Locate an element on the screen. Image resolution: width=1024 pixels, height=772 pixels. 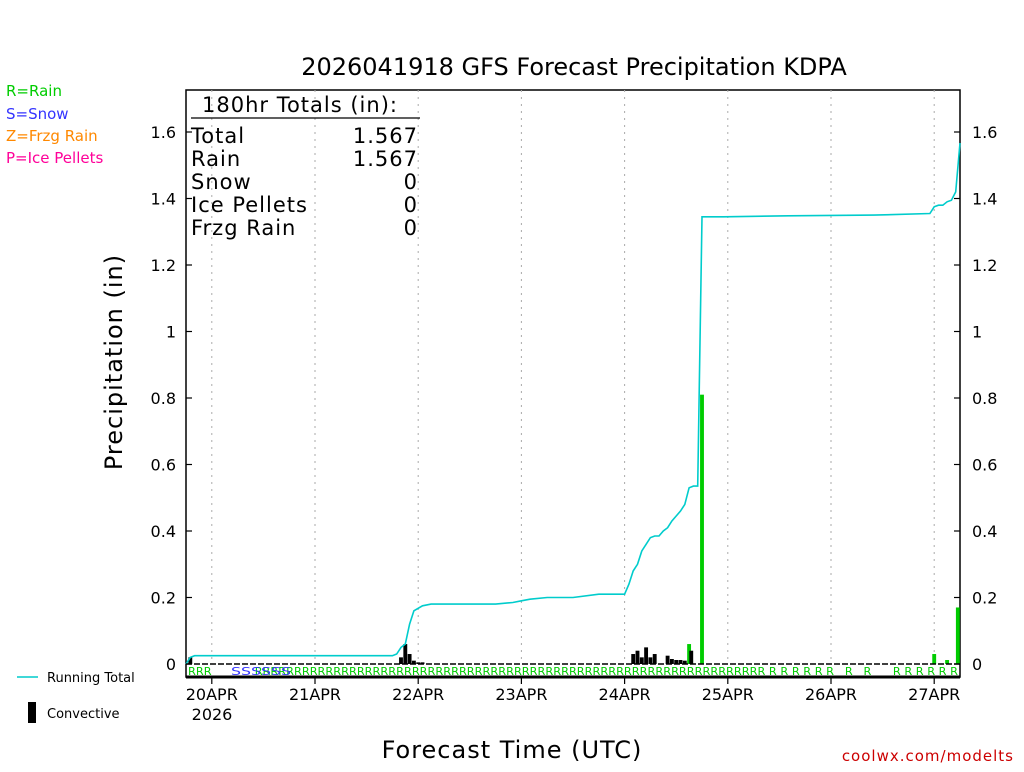
convective-swatch is located at coordinates (32, 712).